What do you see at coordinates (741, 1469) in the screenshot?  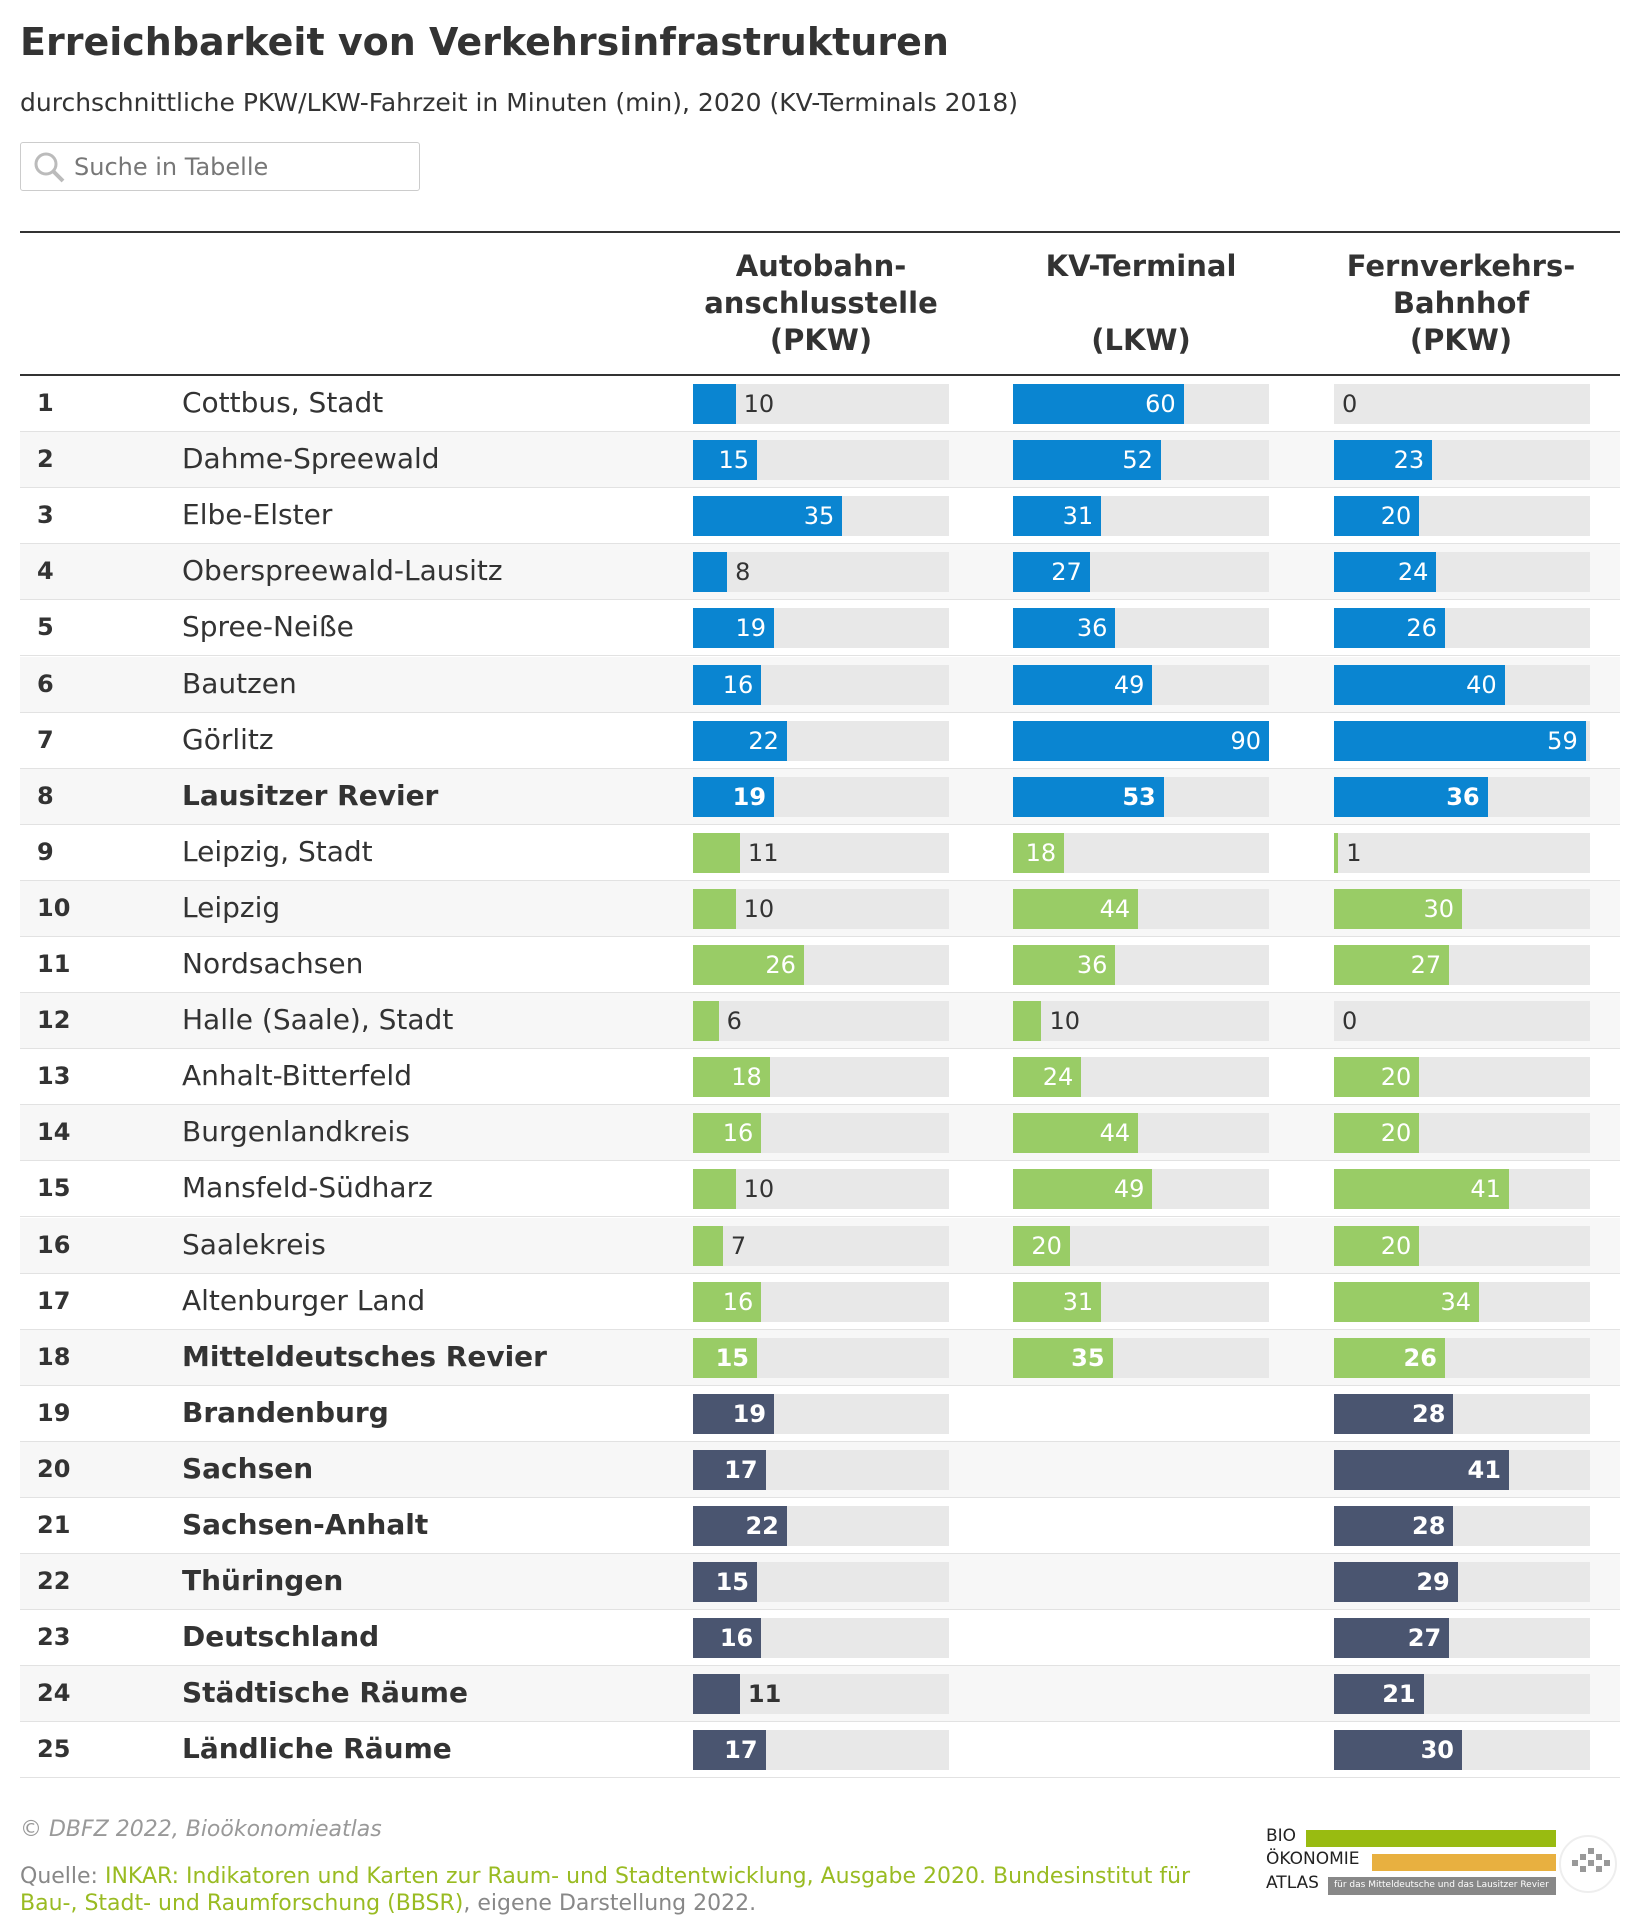 I see `value-label: 17` at bounding box center [741, 1469].